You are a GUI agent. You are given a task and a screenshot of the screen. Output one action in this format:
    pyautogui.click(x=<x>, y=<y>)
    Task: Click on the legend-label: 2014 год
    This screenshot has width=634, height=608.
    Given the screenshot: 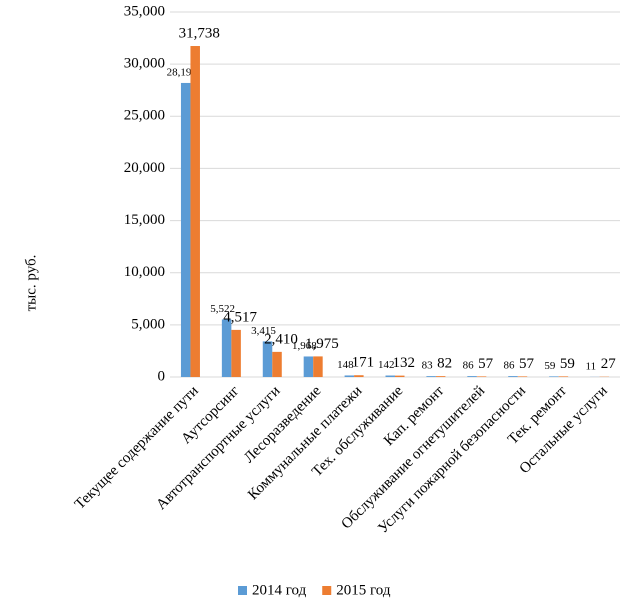 What is the action you would take?
    pyautogui.click(x=279, y=590)
    